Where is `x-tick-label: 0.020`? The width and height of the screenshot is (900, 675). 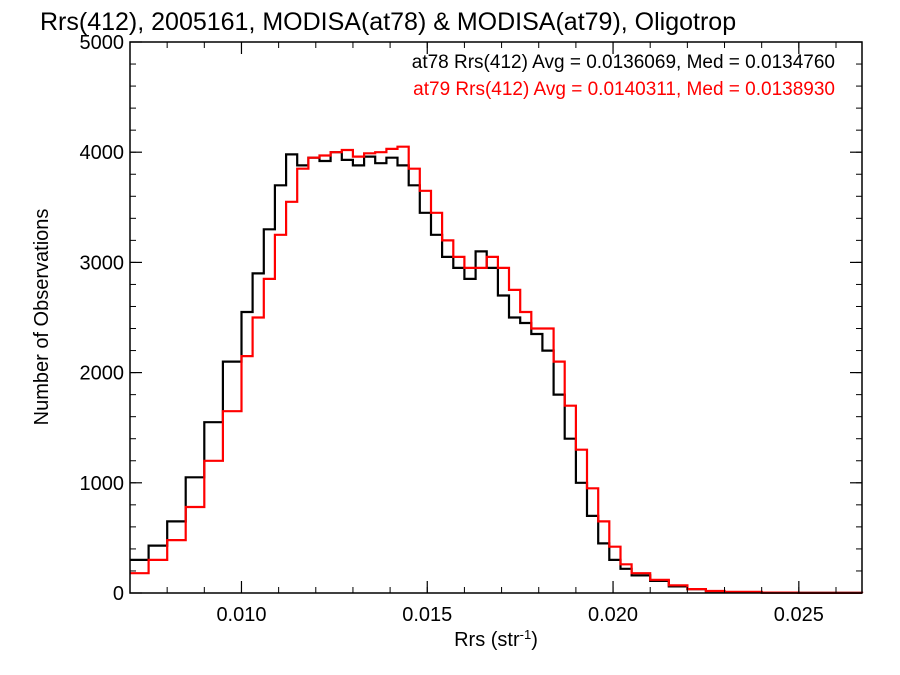 x-tick-label: 0.020 is located at coordinates (613, 615).